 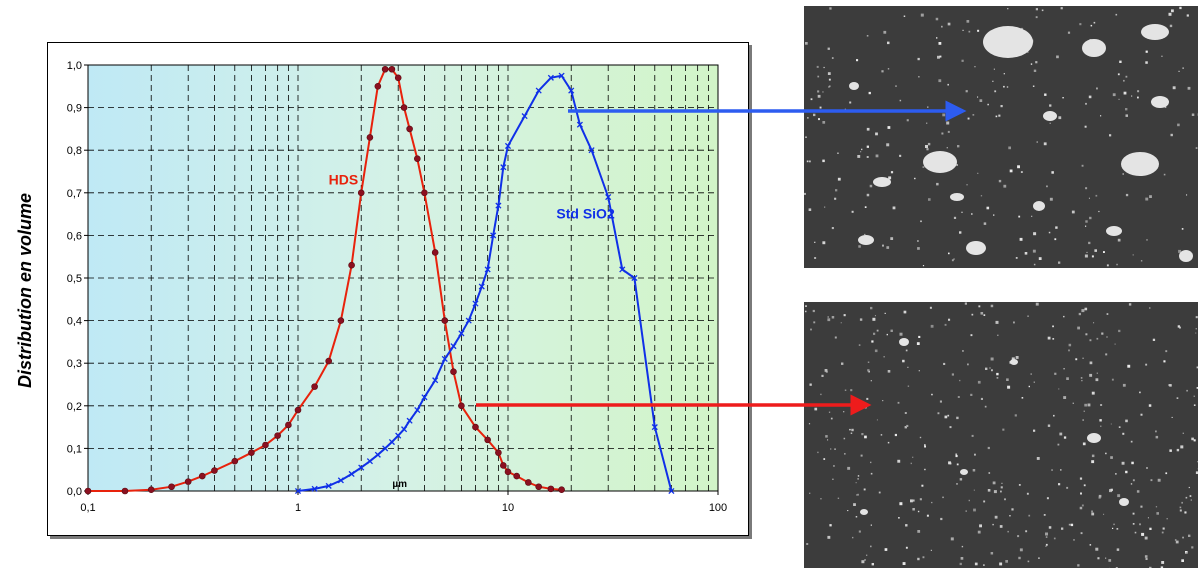 I want to click on y-tick-label: 0,9, so click(x=74, y=109).